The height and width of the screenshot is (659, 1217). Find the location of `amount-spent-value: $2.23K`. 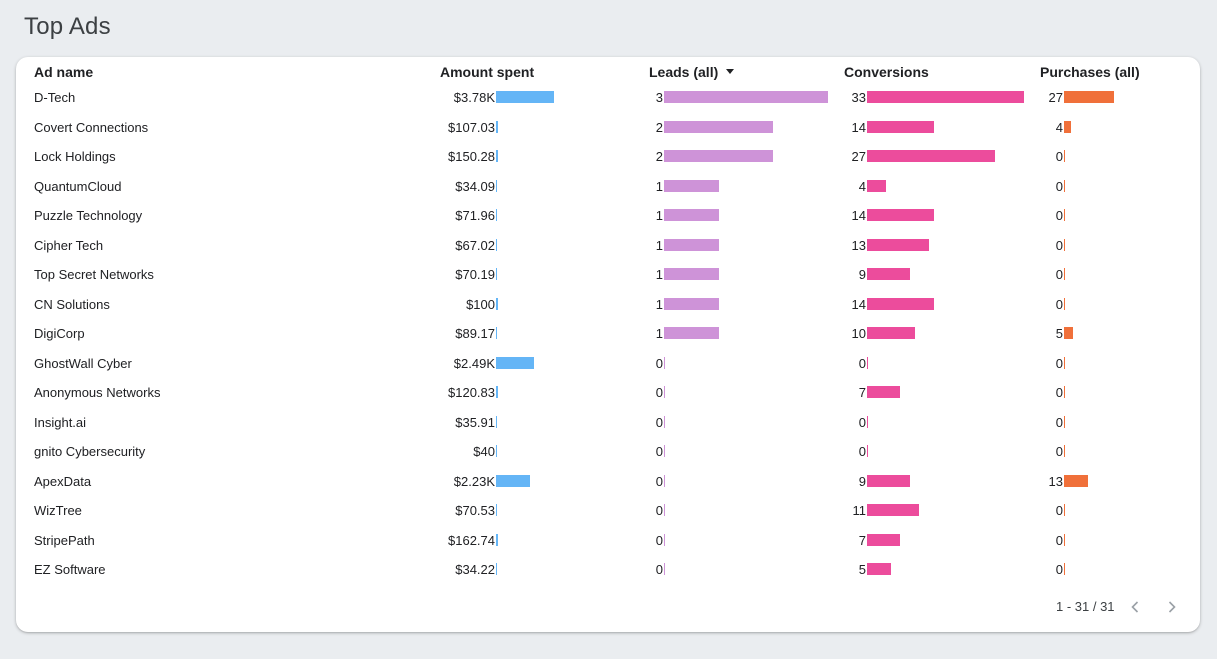

amount-spent-value: $2.23K is located at coordinates (474, 481).